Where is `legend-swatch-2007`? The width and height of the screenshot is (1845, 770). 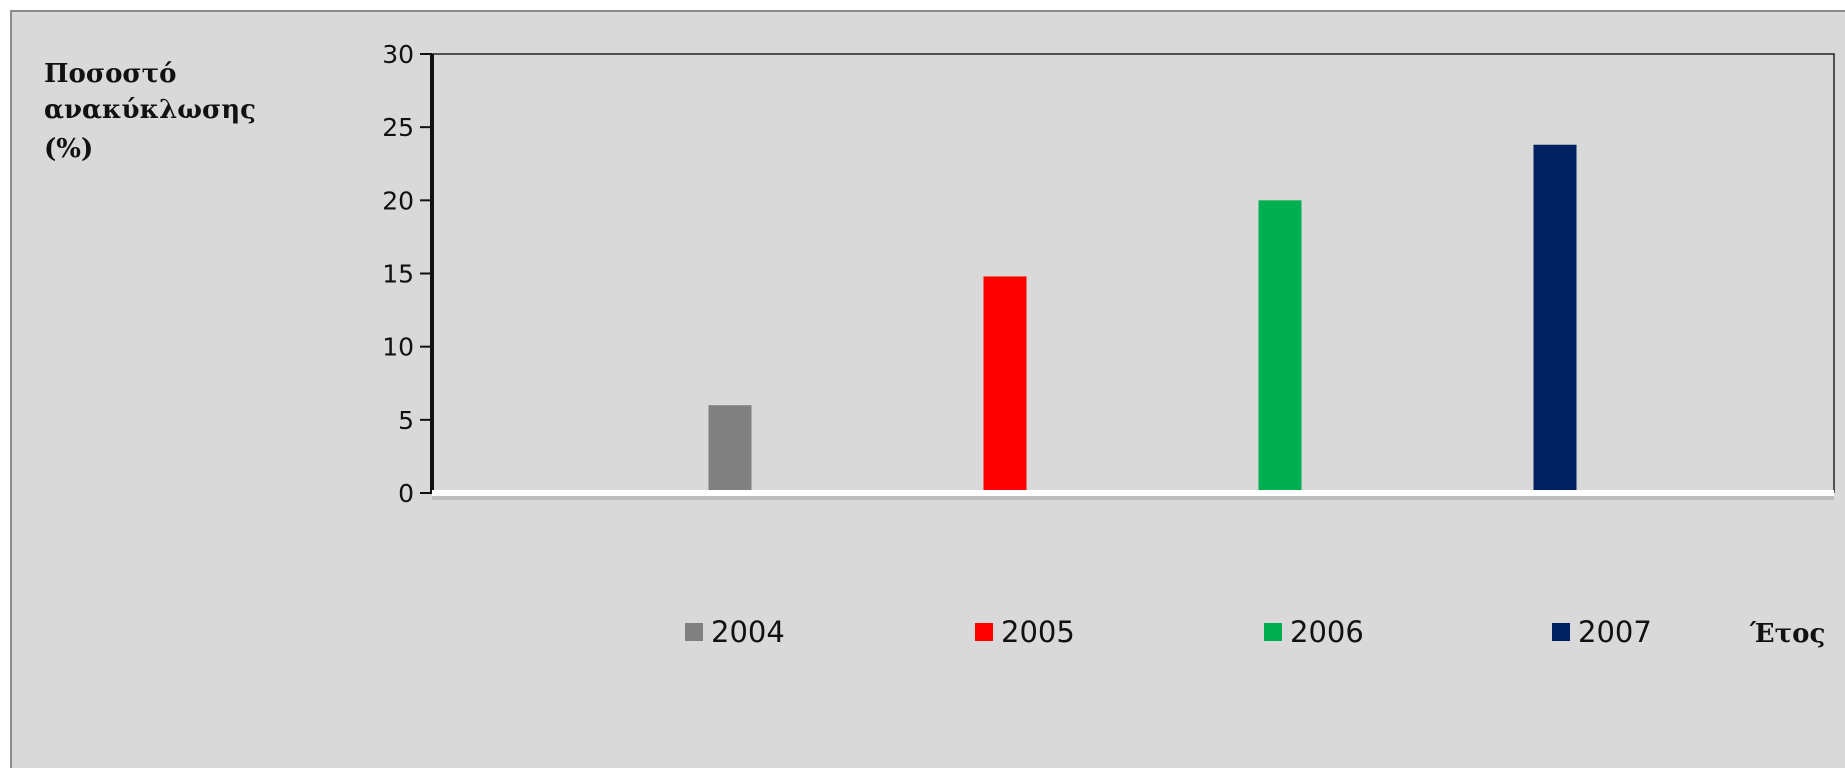 legend-swatch-2007 is located at coordinates (1561, 632).